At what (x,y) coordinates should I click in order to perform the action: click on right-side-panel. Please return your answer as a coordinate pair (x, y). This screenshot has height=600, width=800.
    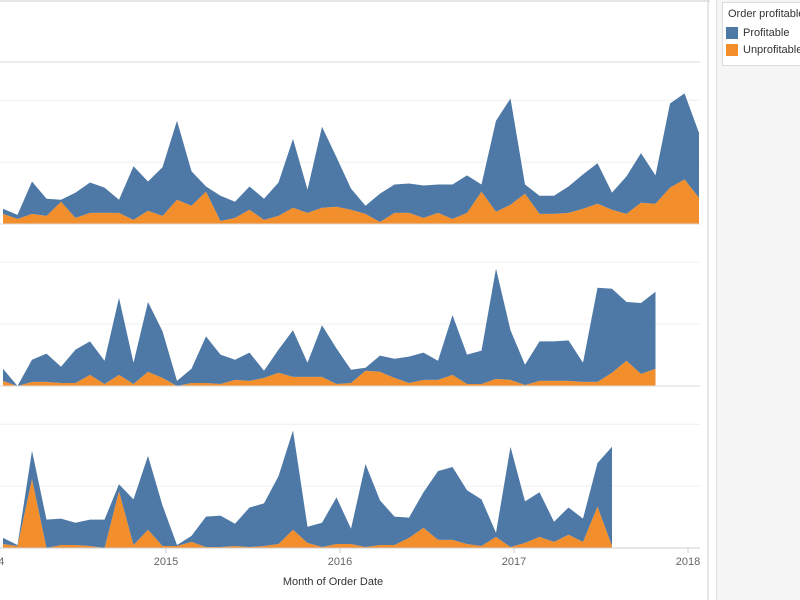
    Looking at the image, I should click on (758, 300).